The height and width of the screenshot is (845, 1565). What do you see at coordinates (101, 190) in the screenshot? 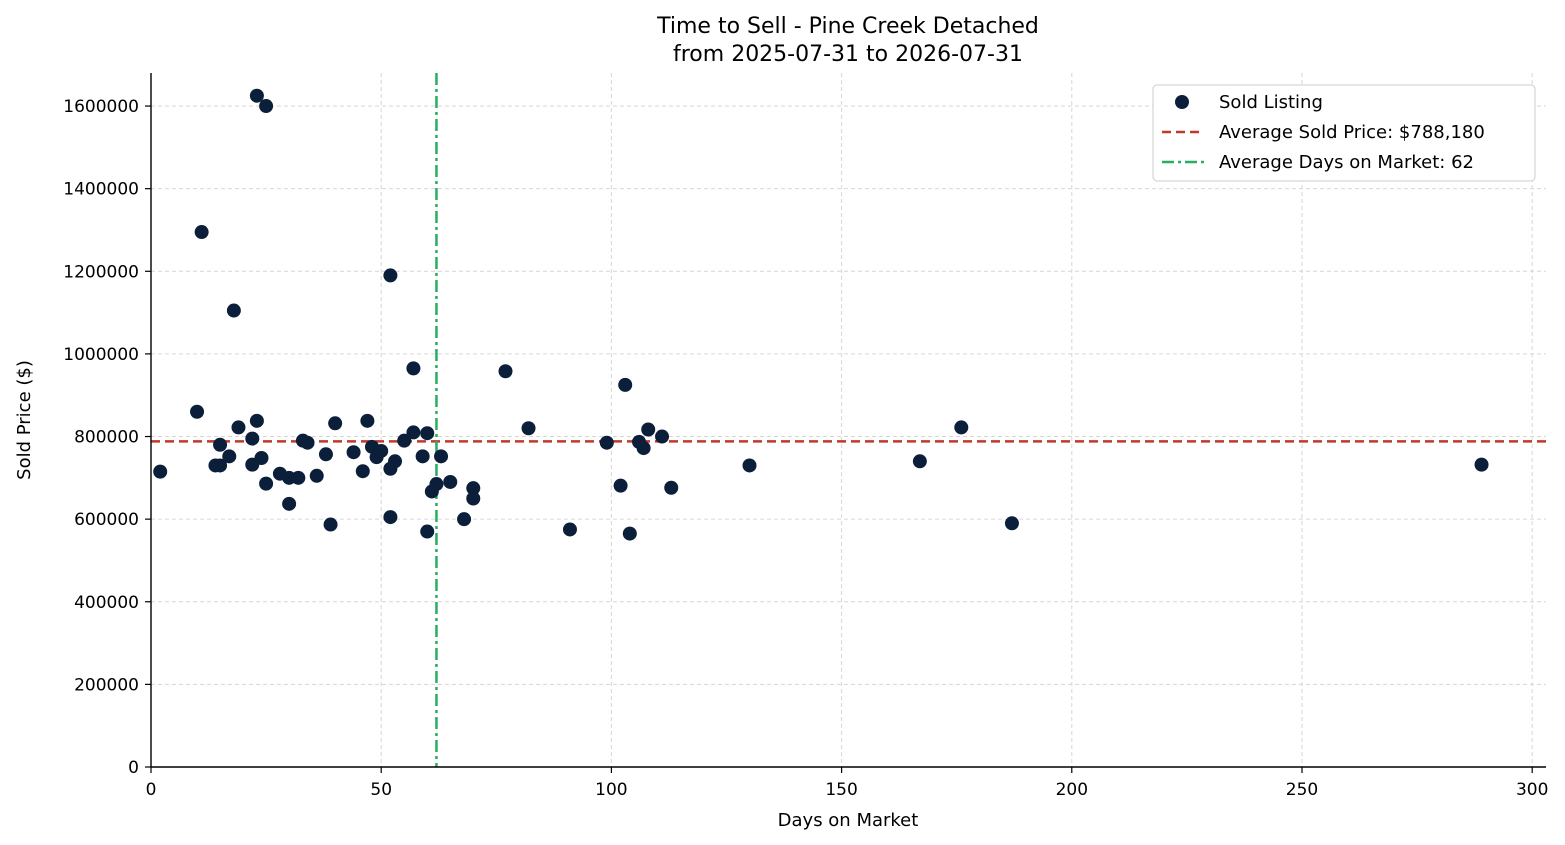
I see `y-tick-label: 1400000` at bounding box center [101, 190].